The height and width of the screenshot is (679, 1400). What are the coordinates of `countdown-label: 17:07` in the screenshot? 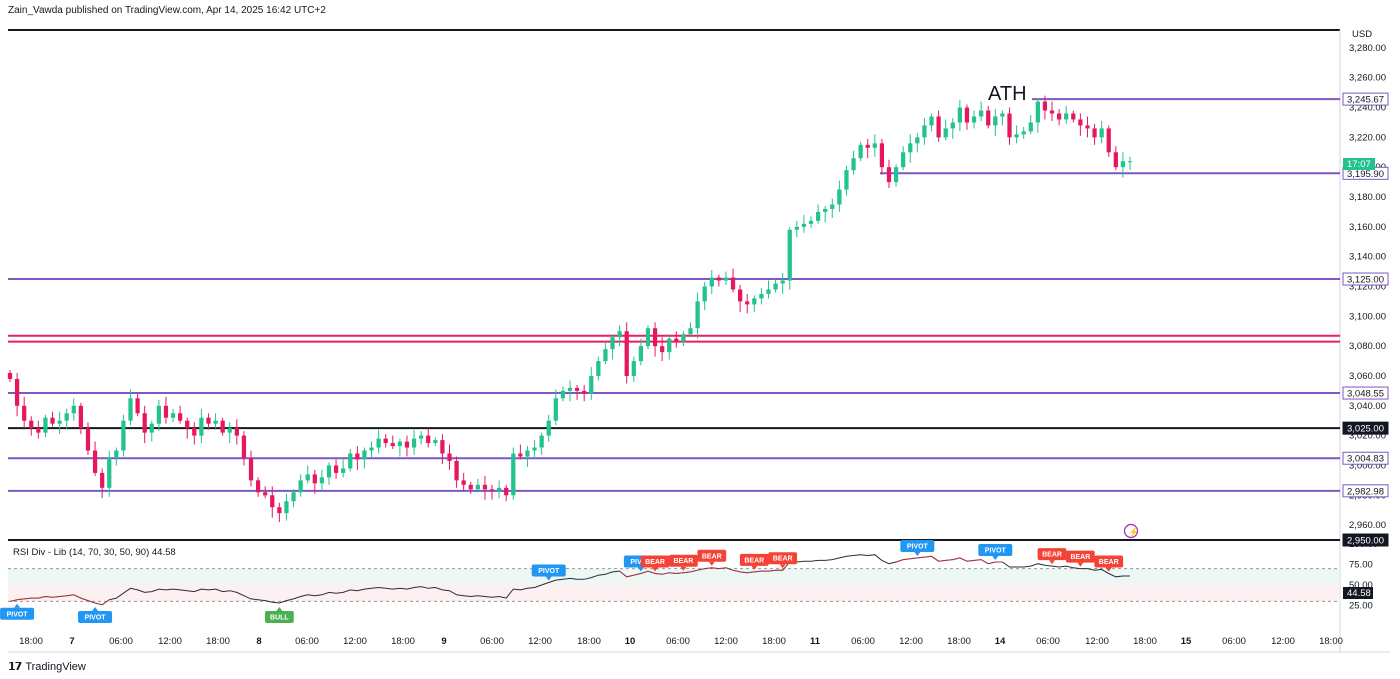 It's located at (1359, 164).